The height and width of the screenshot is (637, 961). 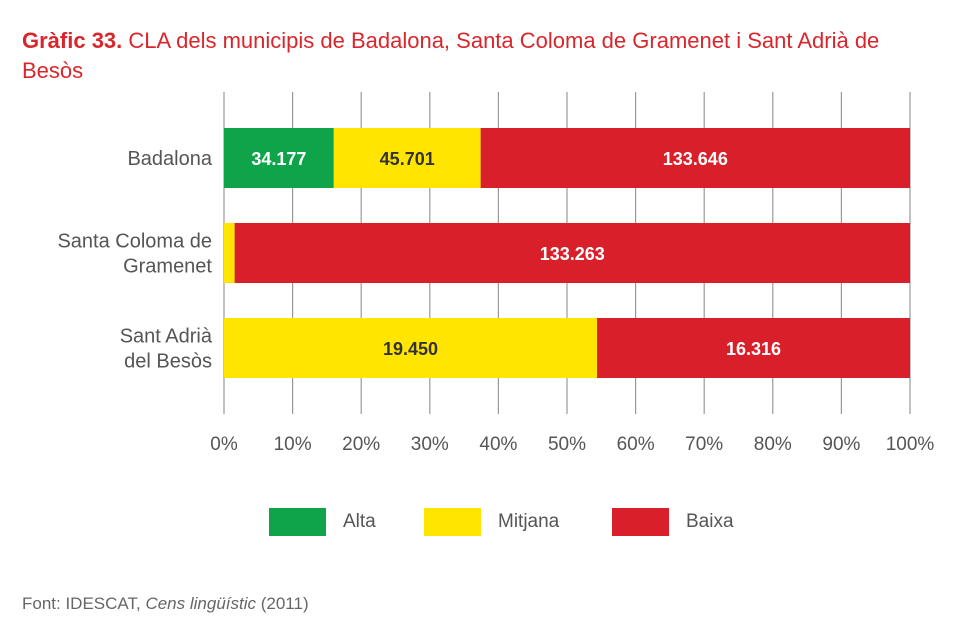 I want to click on data-label: 45.701, so click(x=407, y=159).